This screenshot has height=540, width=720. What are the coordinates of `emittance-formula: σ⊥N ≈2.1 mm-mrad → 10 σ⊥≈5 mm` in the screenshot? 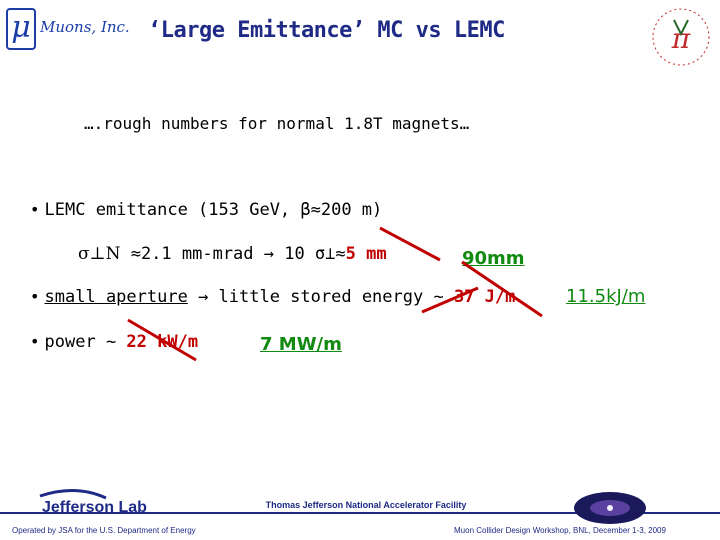 It's located at (232, 254).